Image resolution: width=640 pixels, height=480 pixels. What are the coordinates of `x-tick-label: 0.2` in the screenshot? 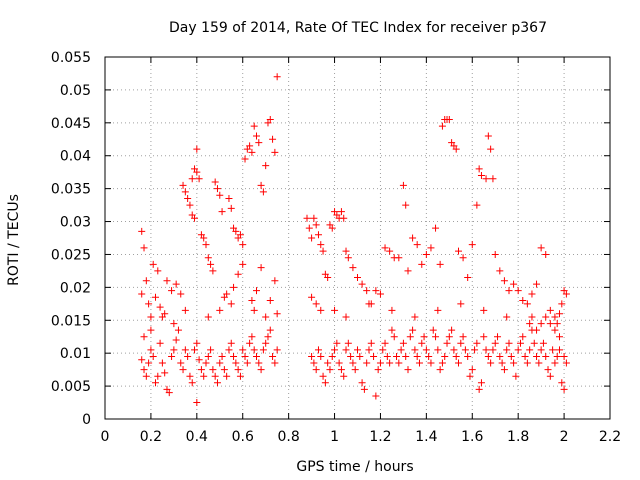 It's located at (151, 437).